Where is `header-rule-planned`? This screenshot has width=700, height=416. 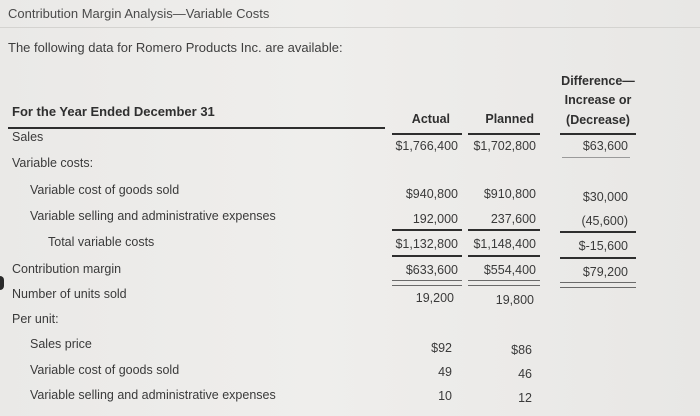
header-rule-planned is located at coordinates (504, 134).